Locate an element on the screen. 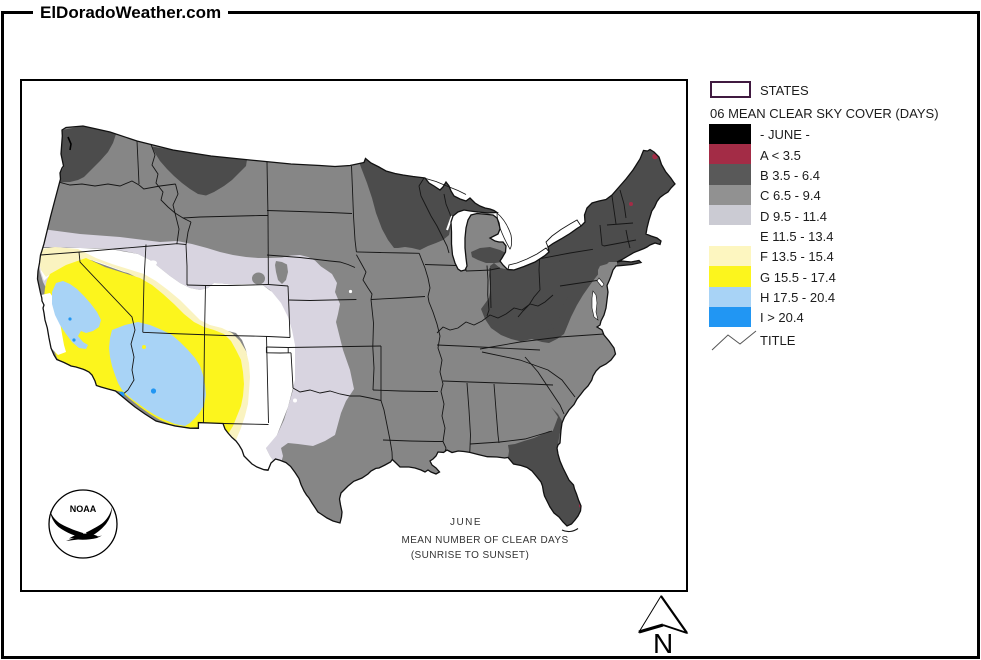 The image size is (981, 660). svg-text: NOAA is located at coordinates (83, 509).